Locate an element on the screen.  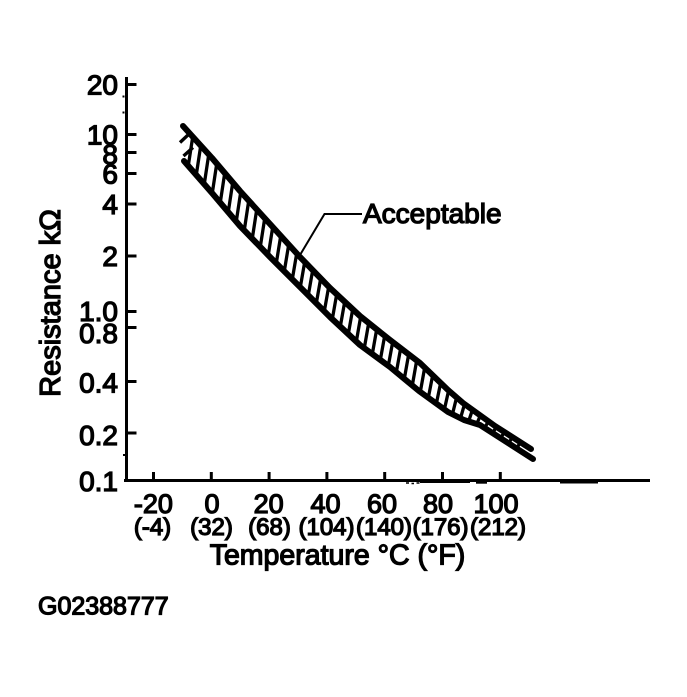
svg-text: 100 is located at coordinates (495, 504).